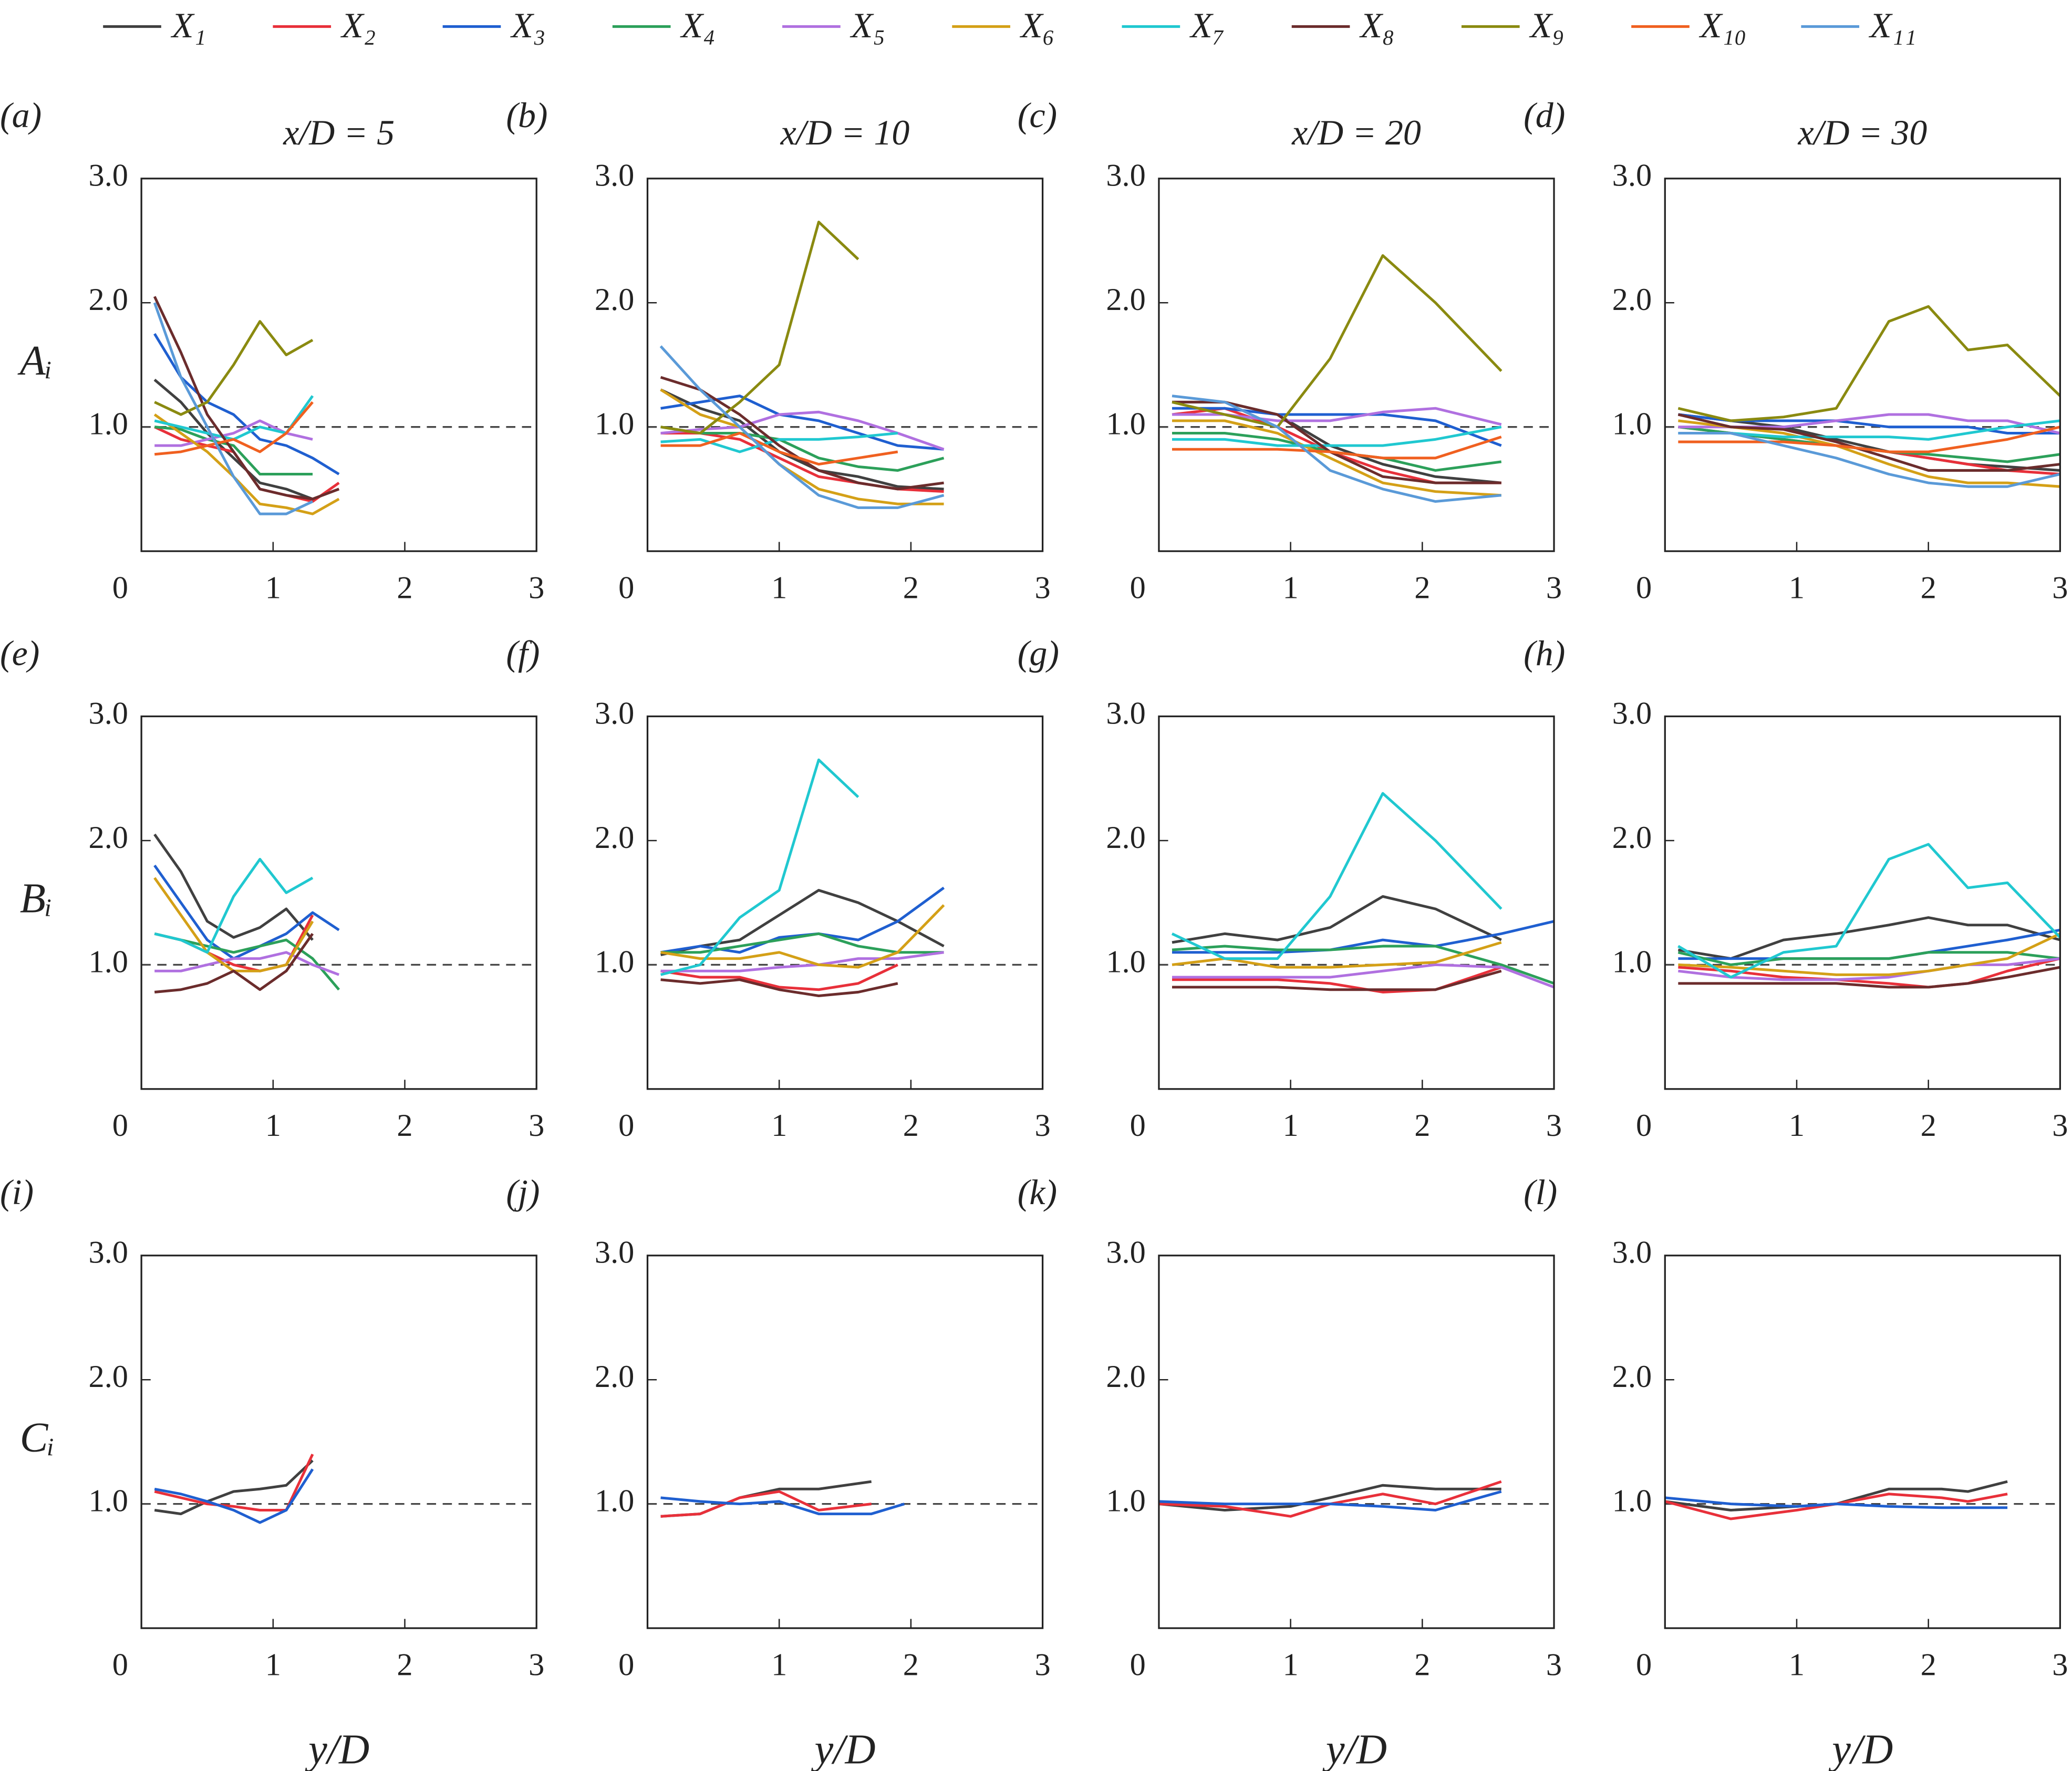 The width and height of the screenshot is (2072, 1771). Describe the element at coordinates (1547, 25) in the screenshot. I see `legend-label: X₉` at that location.